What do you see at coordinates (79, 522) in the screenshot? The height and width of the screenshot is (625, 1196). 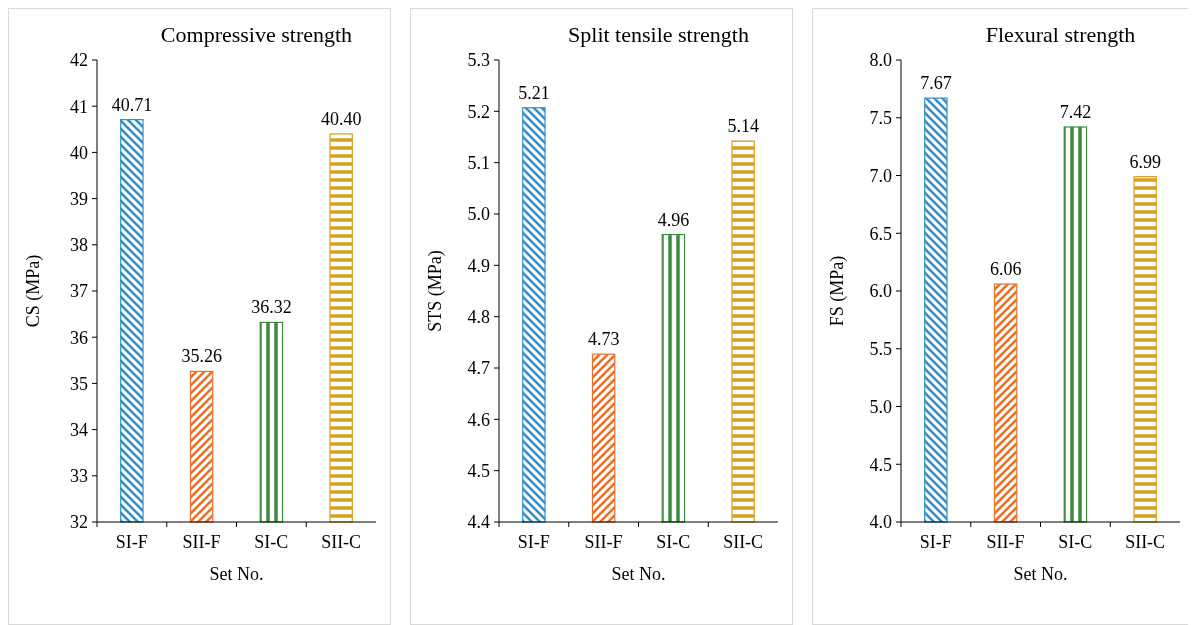 I see `y-tick-label: 32` at bounding box center [79, 522].